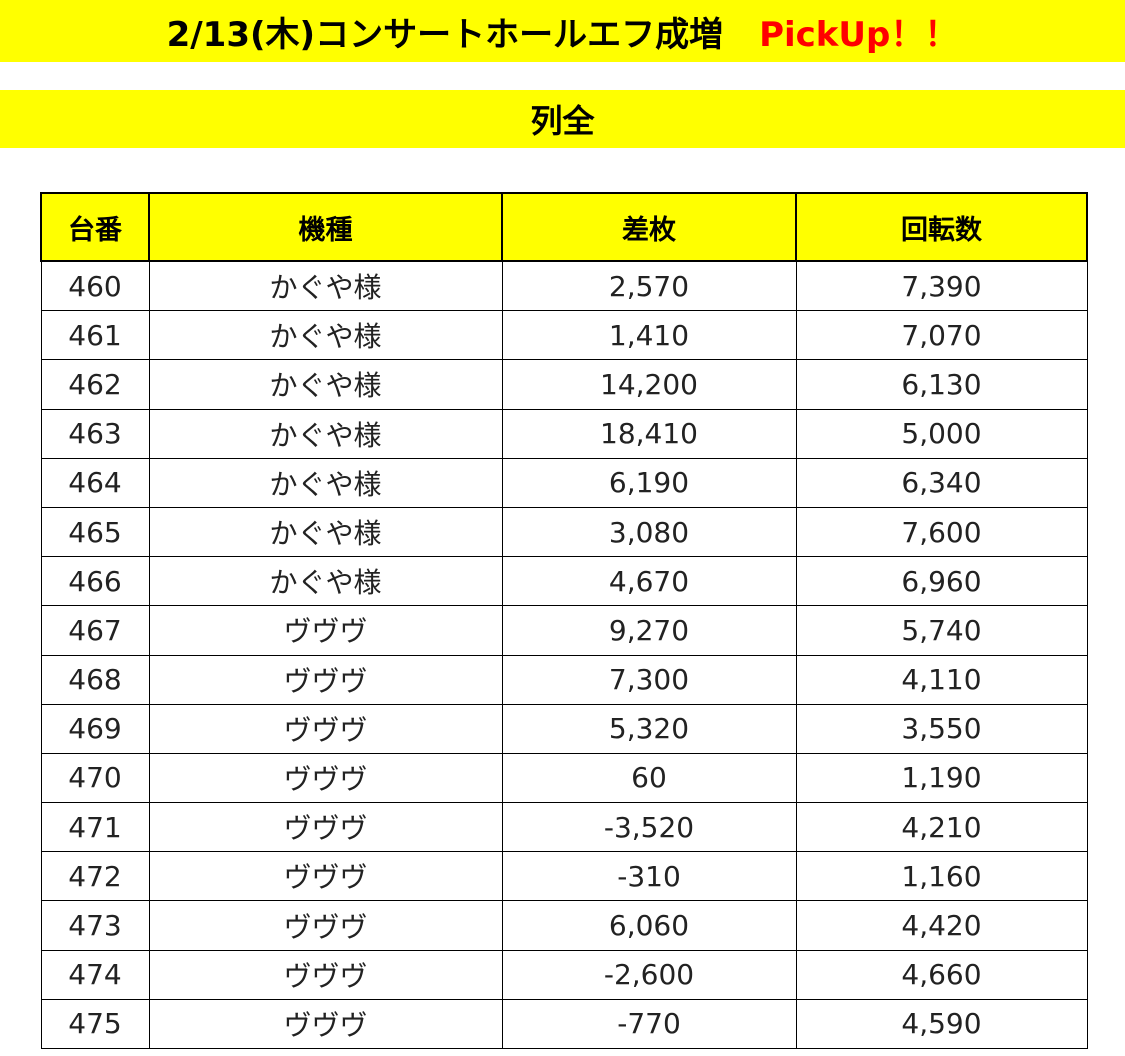 This screenshot has height=1056, width=1125. Describe the element at coordinates (941, 286) in the screenshot. I see `cell-spins: 7,390` at that location.